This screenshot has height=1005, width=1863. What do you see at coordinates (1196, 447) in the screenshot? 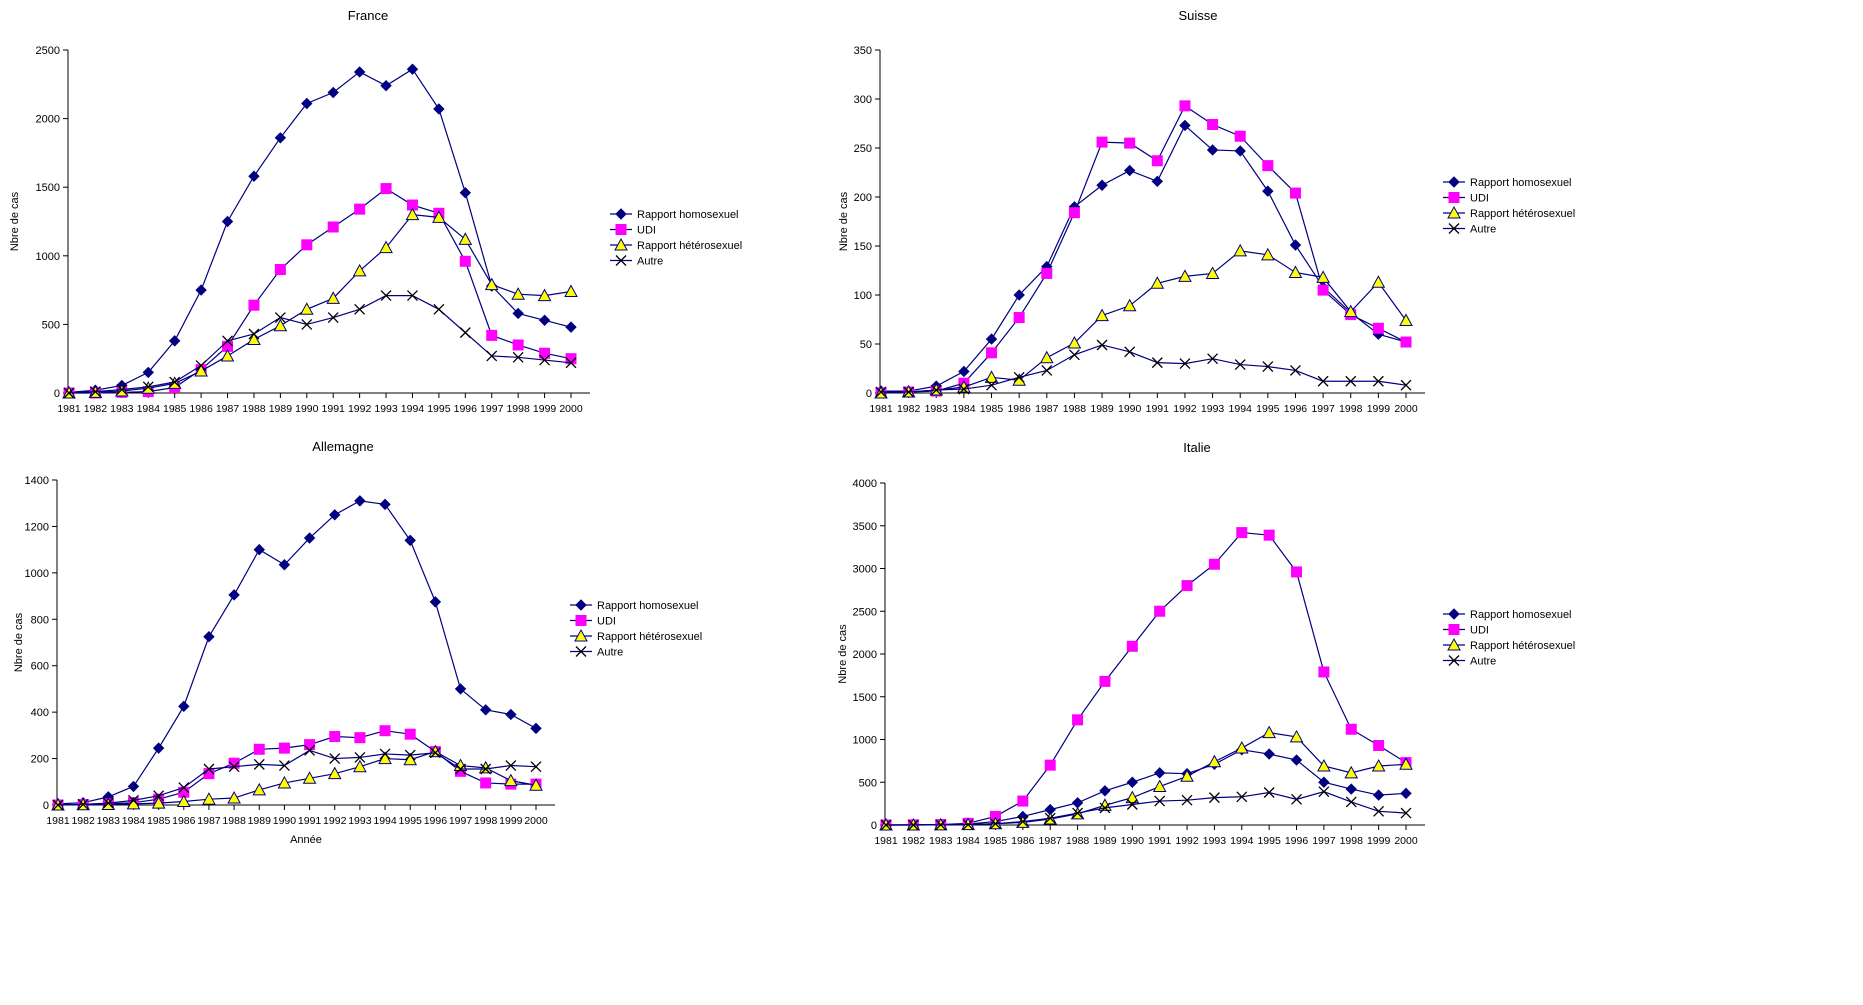
I see `chart-title: Italie` at bounding box center [1196, 447].